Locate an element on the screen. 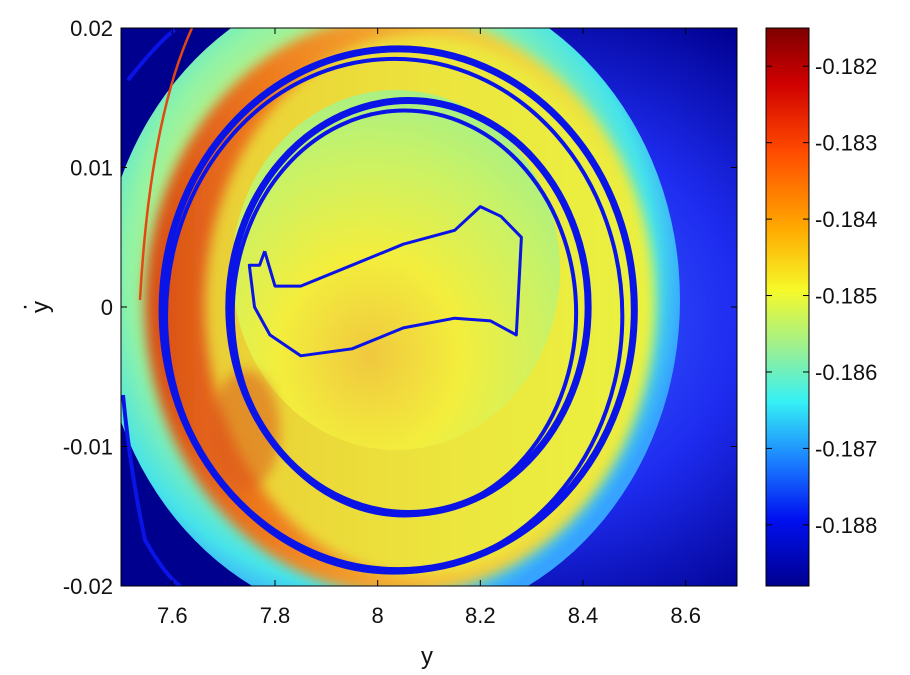 The height and width of the screenshot is (675, 910). colorbar-tick-label: -0.182 is located at coordinates (846, 66).